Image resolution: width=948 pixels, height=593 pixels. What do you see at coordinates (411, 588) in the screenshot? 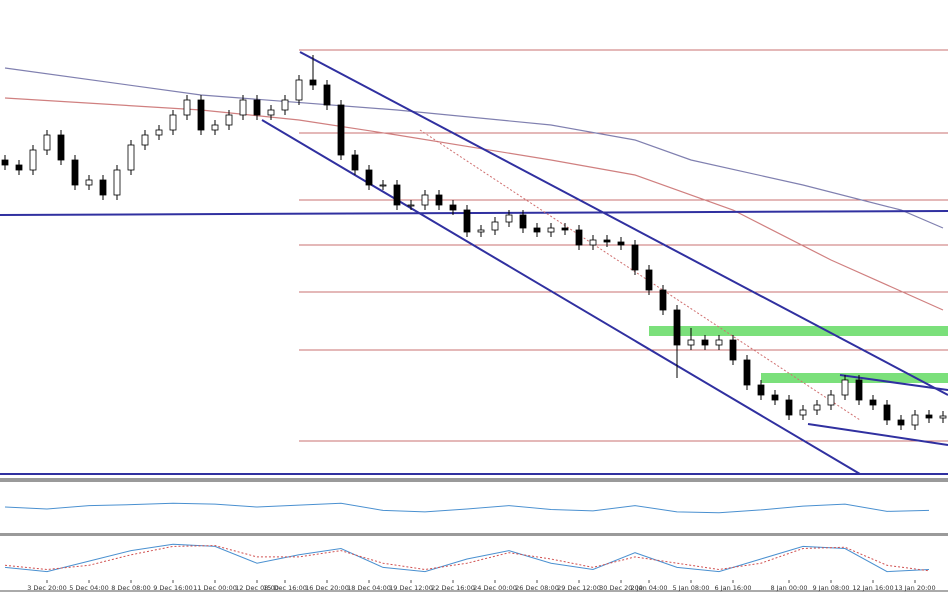
I see `x-tick-label: 19 Dec 12:00` at bounding box center [411, 588].